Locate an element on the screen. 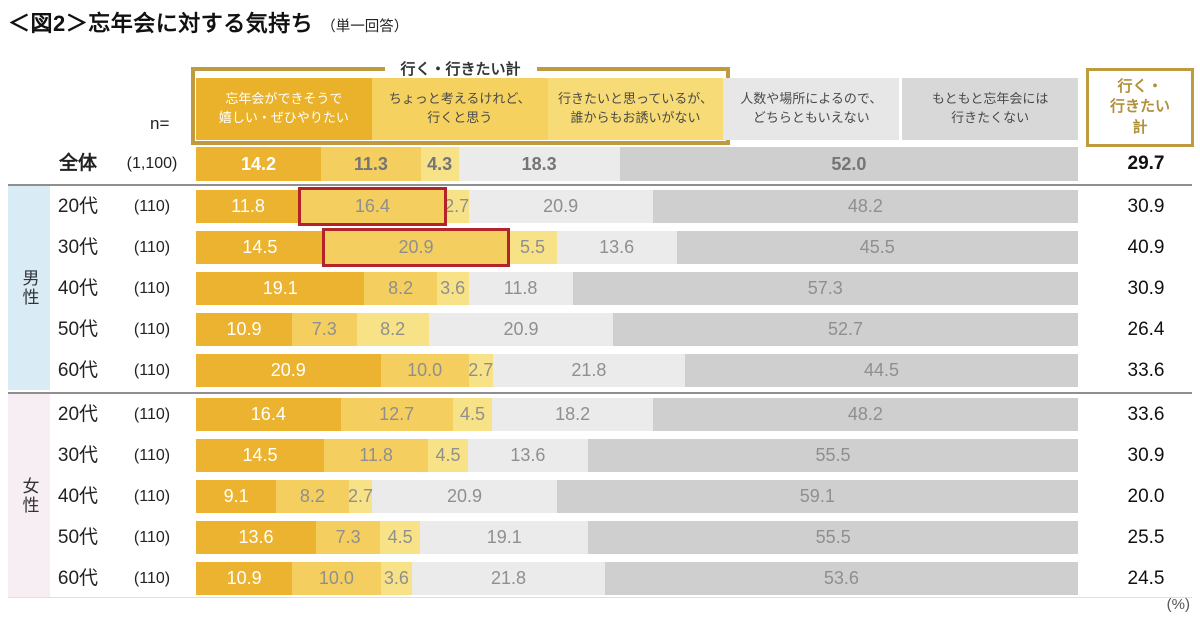  bar-segment-5: 45.5 is located at coordinates (877, 247).